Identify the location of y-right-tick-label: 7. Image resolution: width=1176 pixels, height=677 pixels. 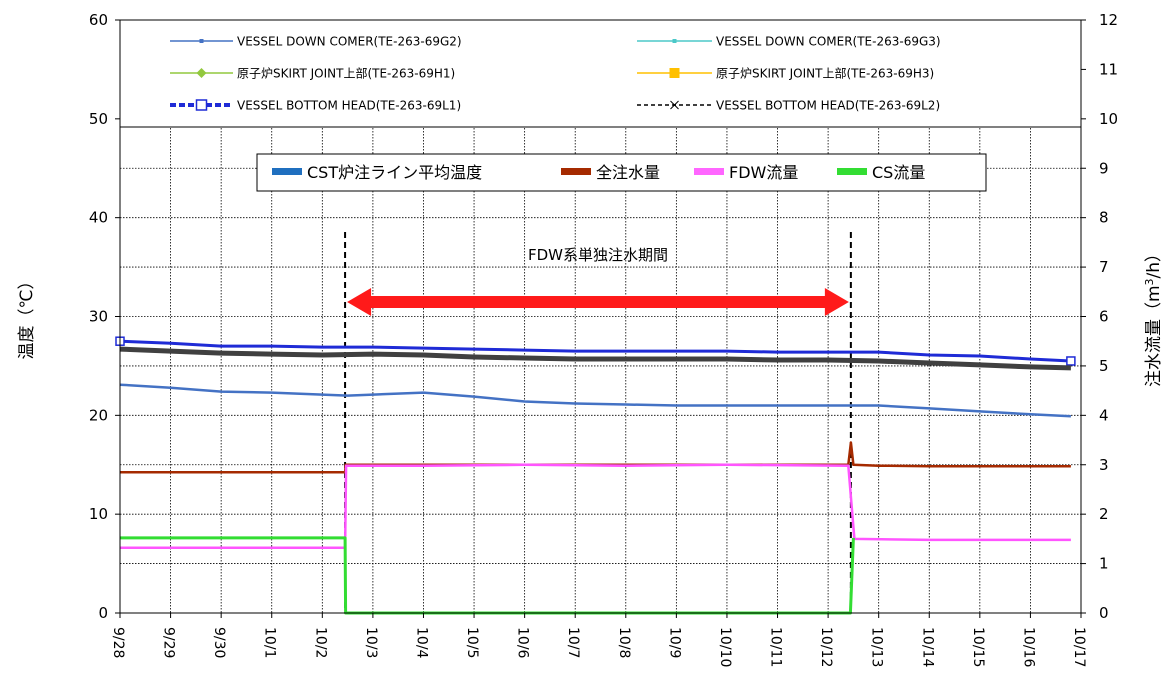
(1104, 267).